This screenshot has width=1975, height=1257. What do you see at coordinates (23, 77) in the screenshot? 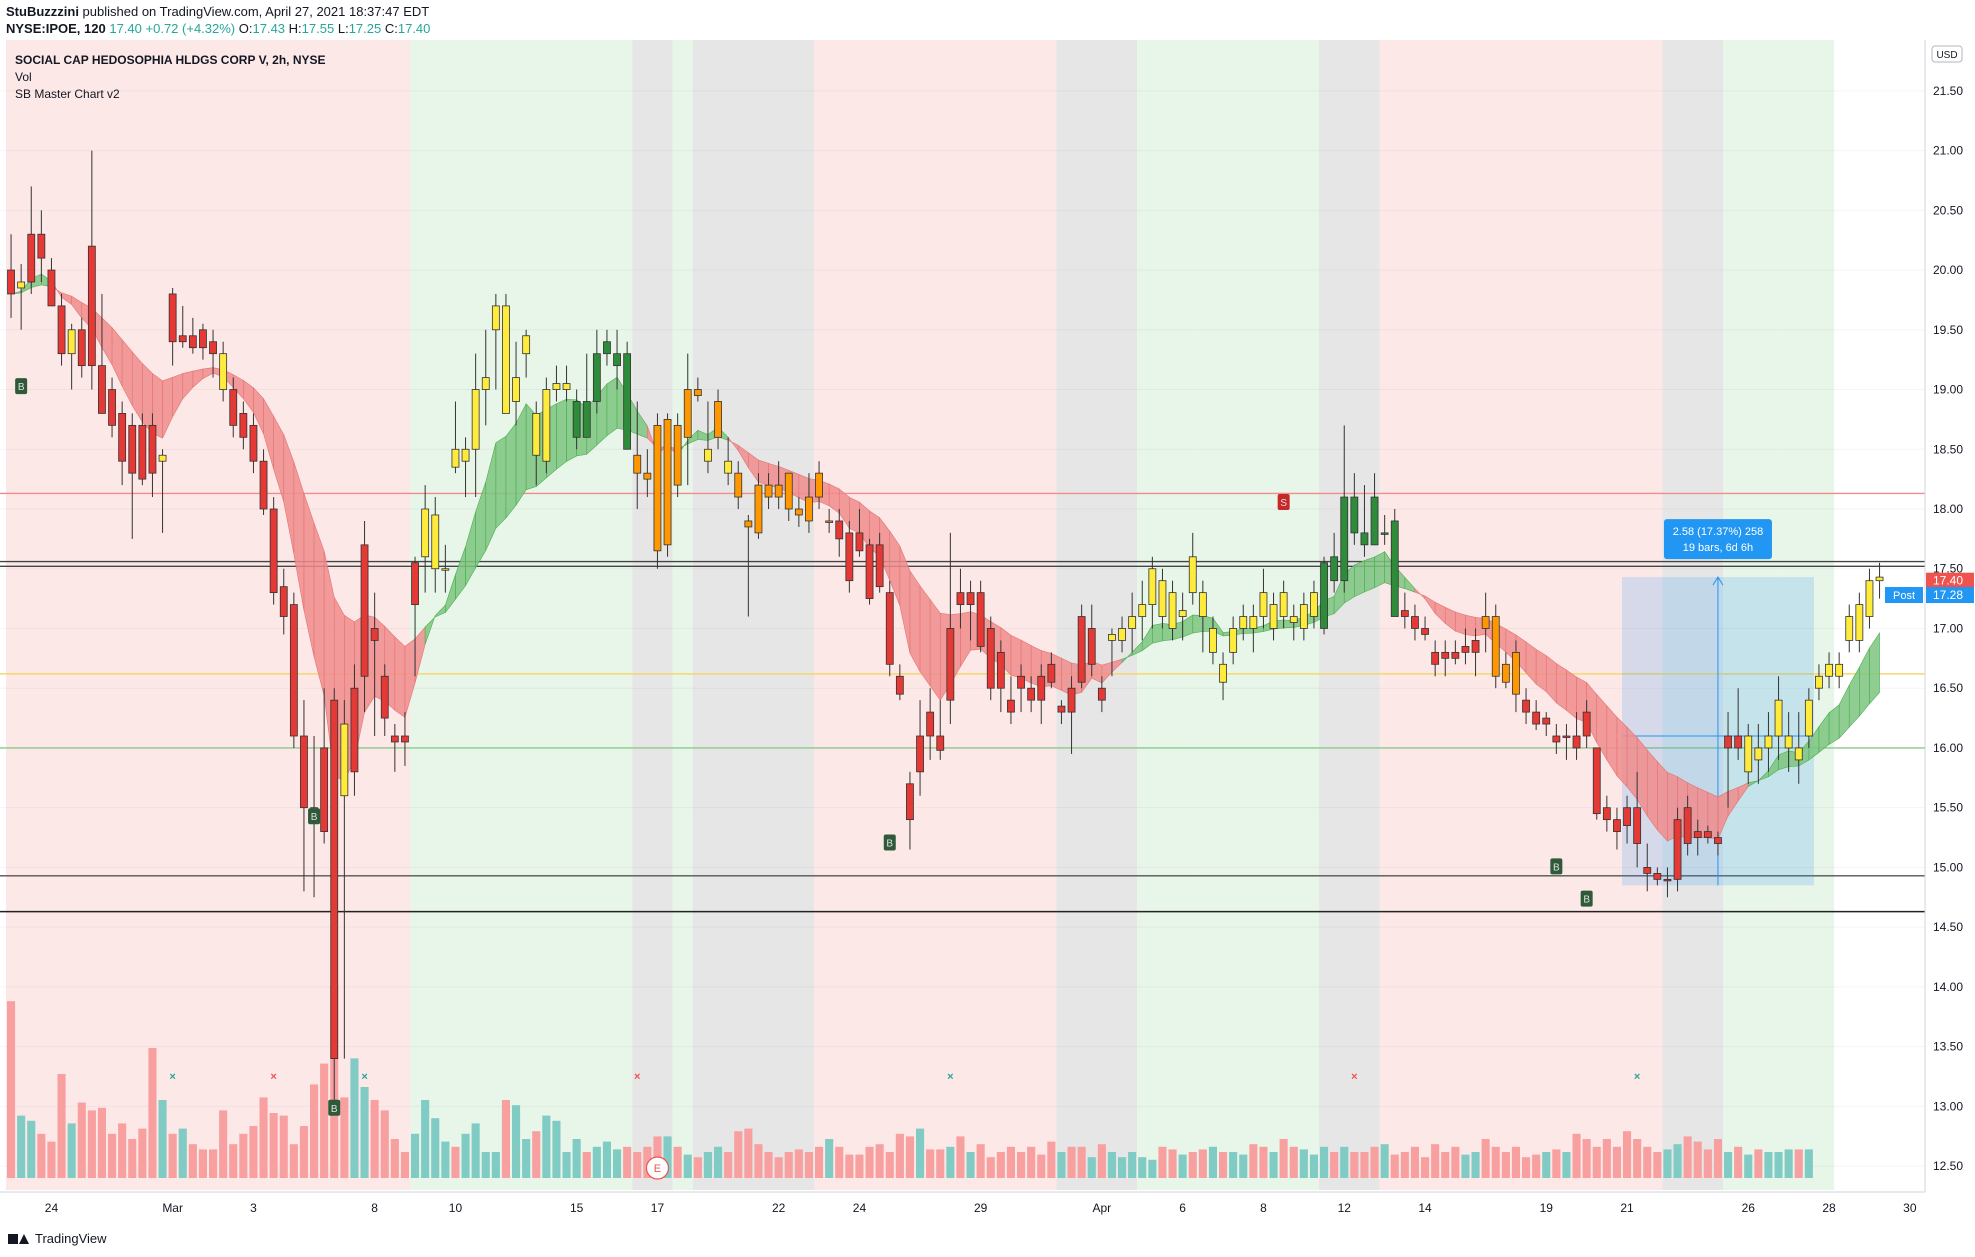
I see `legend-vol: Vol` at bounding box center [23, 77].